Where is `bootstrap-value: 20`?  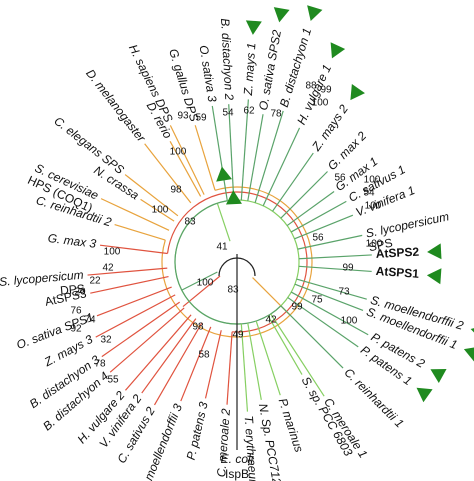
bootstrap-value: 20 is located at coordinates (80, 292).